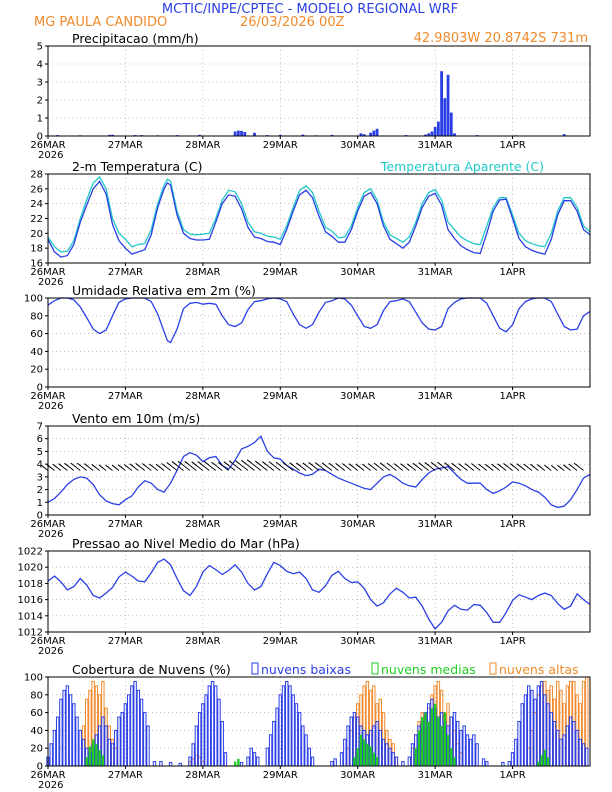  Describe the element at coordinates (47, 145) in the screenshot. I see `precip-day-label: 26MAR` at that location.